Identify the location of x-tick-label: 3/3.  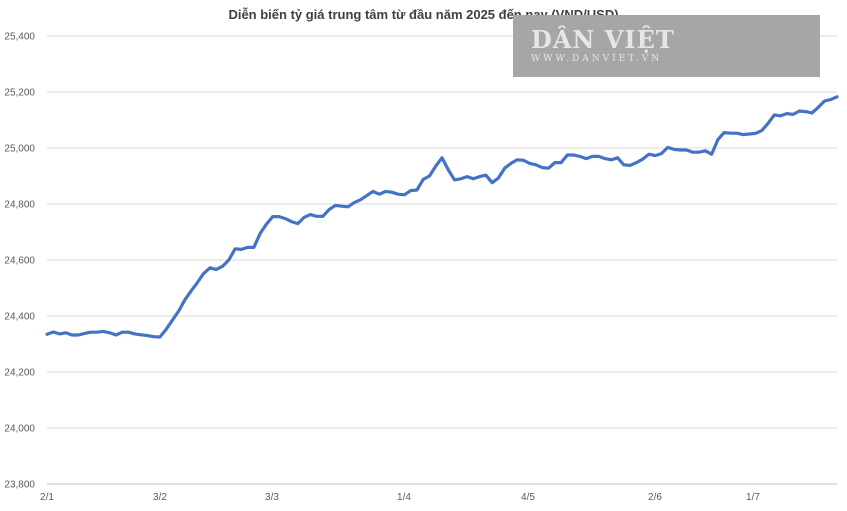
(272, 497).